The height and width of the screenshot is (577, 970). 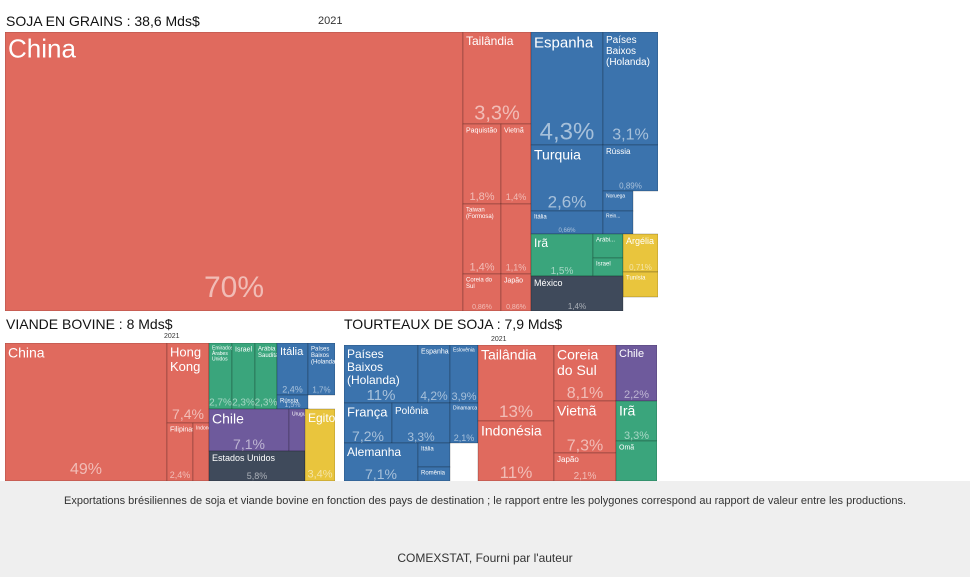 I want to click on treemap-cell-hong-kong: Hong Kong 7,4%, so click(x=188, y=383).